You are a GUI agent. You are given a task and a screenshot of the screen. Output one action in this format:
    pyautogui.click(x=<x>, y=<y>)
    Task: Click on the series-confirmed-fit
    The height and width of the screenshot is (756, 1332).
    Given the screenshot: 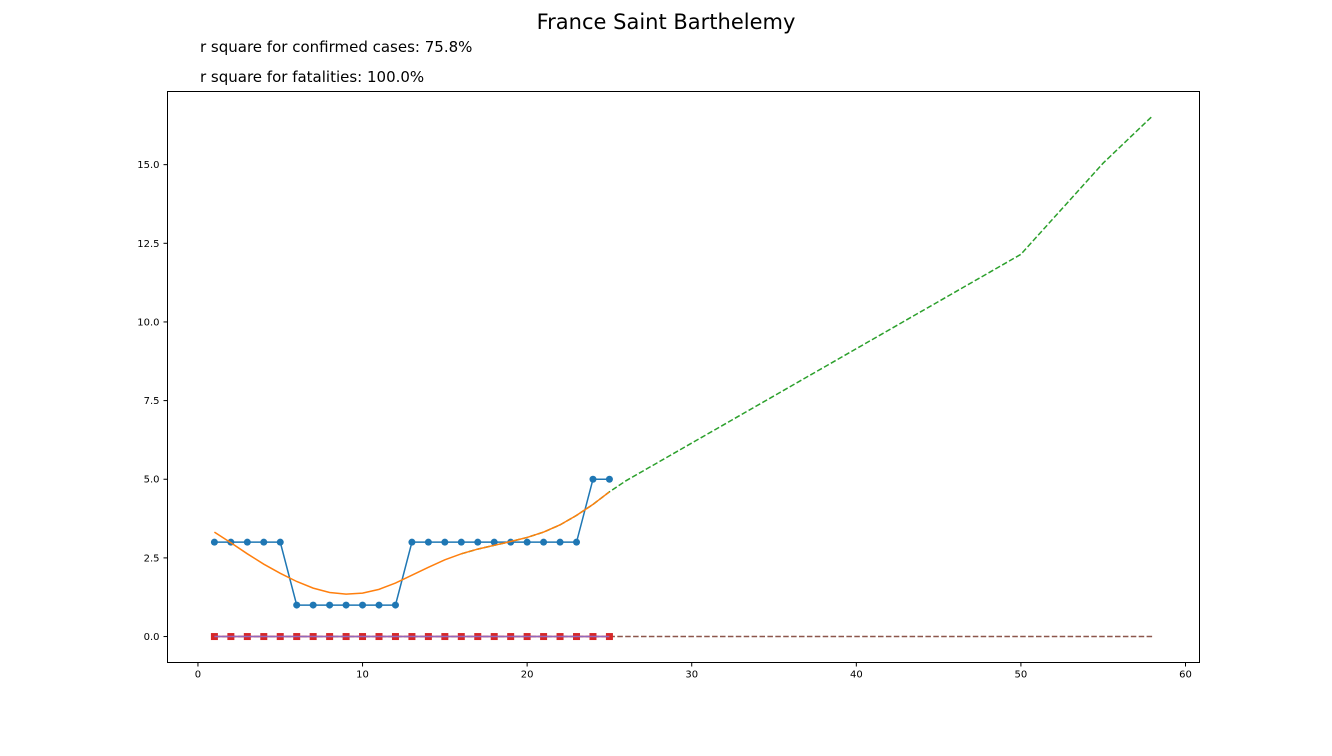 What is the action you would take?
    pyautogui.click(x=412, y=543)
    